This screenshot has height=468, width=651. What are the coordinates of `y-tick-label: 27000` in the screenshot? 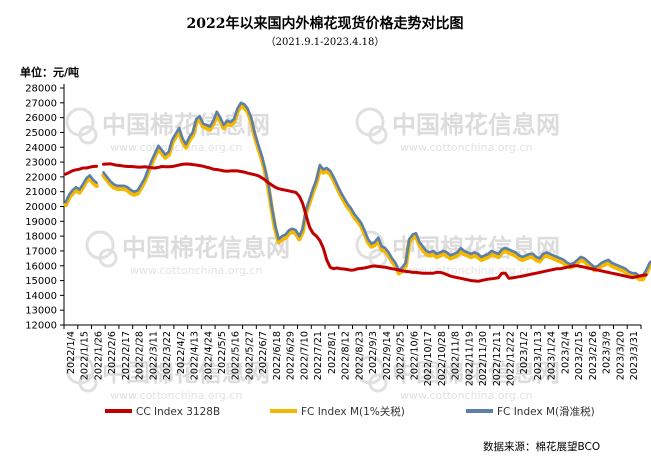 It's located at (41, 103).